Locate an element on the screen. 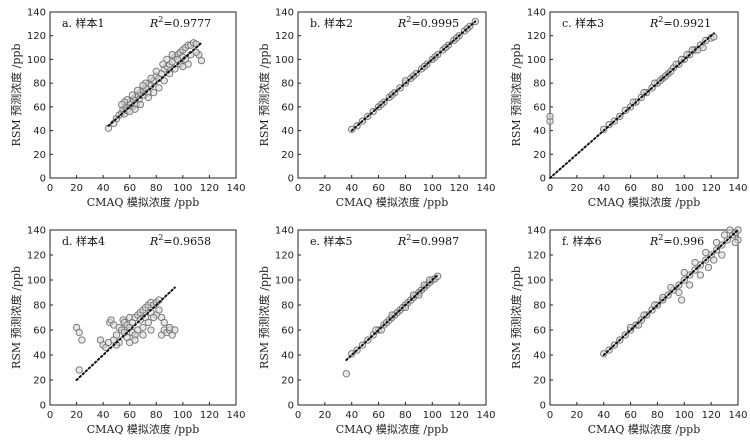  panel-a-ytick-label: 120 is located at coordinates (36, 36).